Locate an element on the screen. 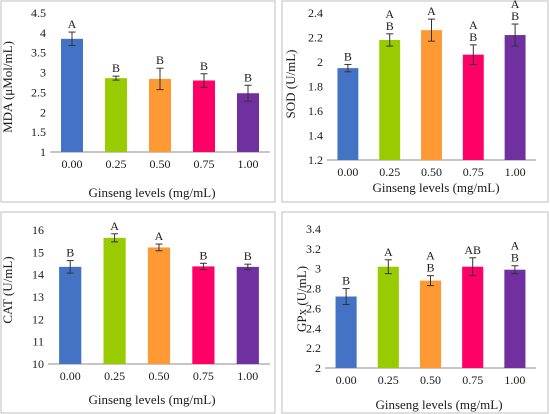  panel-sod-y-tick-label: 1.2 is located at coordinates (315, 160).